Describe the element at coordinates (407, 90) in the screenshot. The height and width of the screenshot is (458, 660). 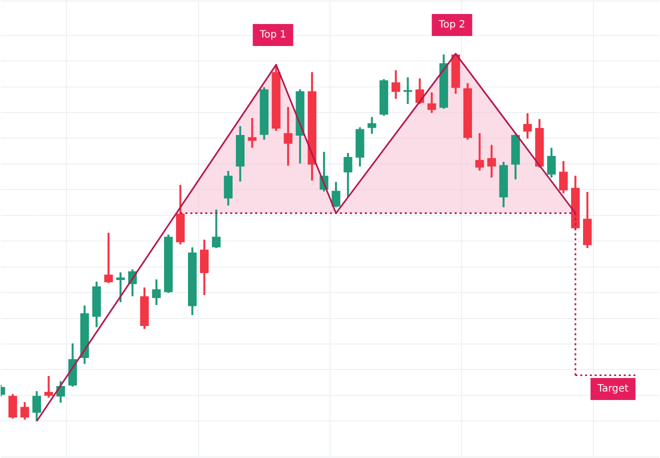
I see `candlestick` at that location.